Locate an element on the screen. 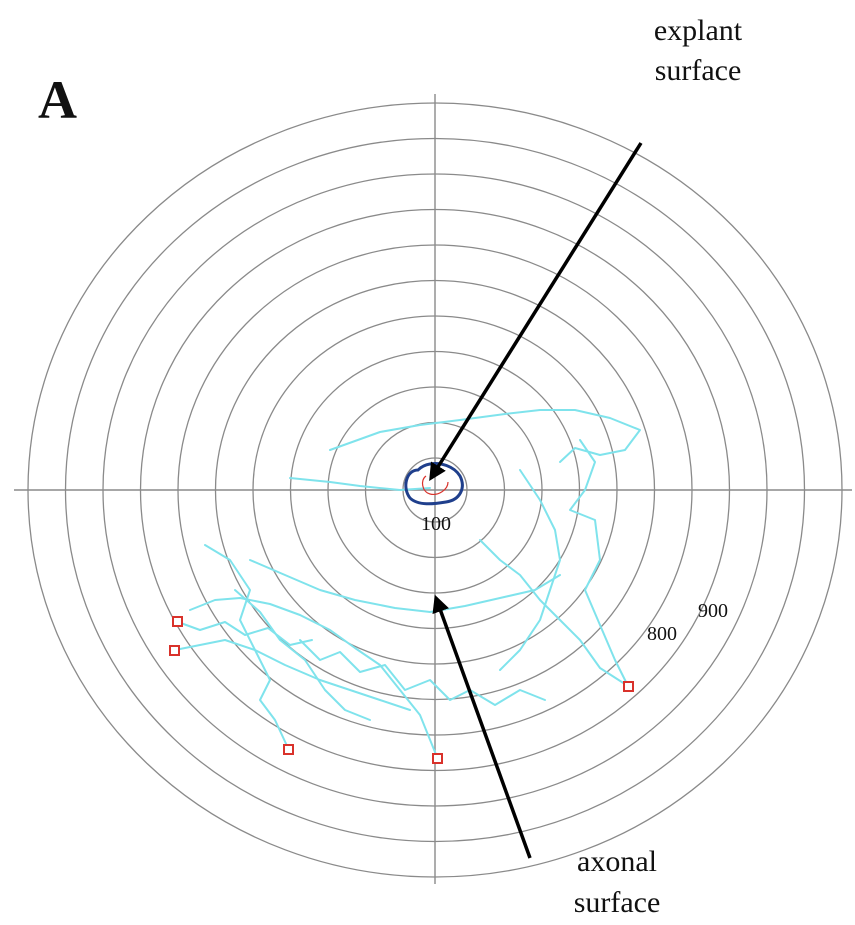 This screenshot has height=925, width=855. ring-label-800: 800 is located at coordinates (662, 634).